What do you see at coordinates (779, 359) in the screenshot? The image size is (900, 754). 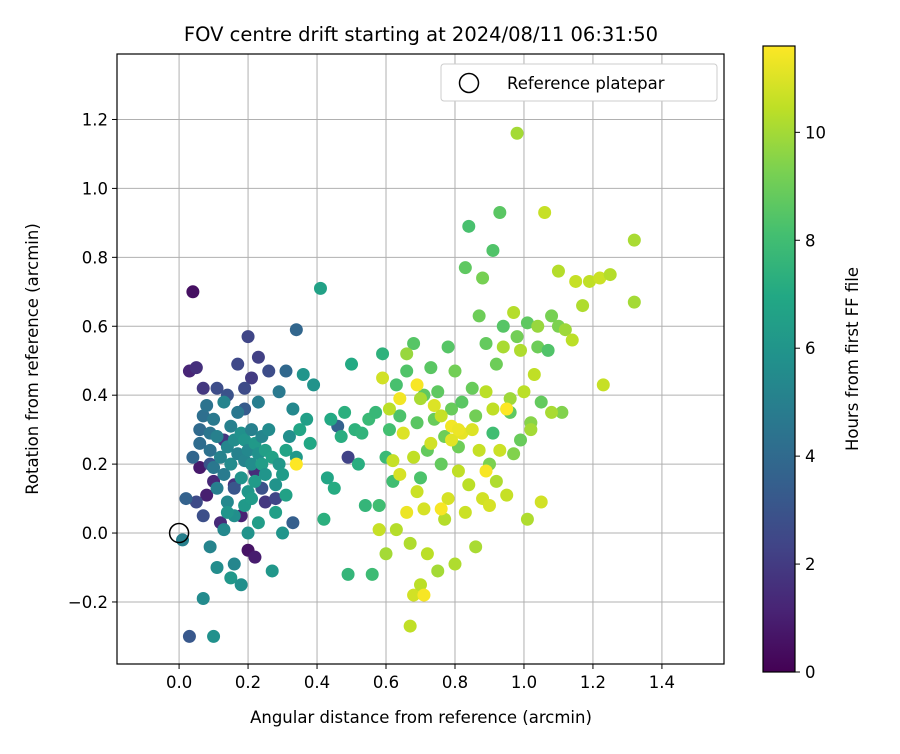 I see `colorbar-gradient` at bounding box center [779, 359].